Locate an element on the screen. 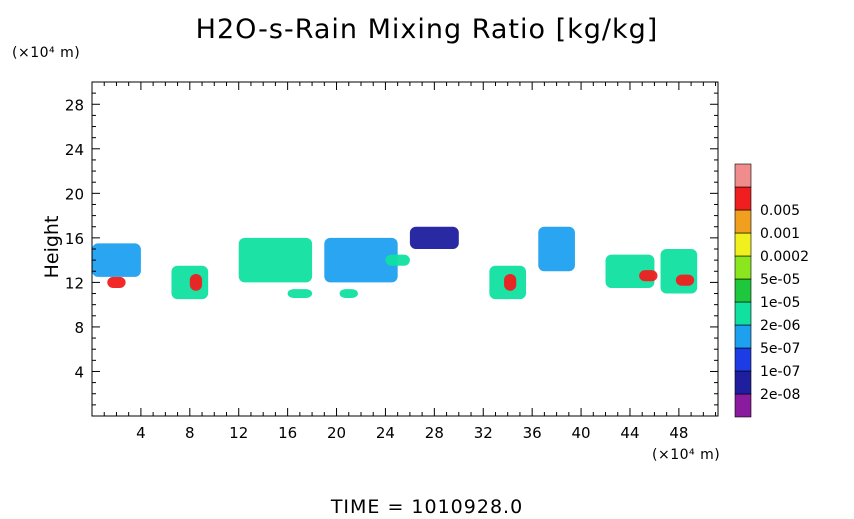  colorbar-label: 2e-06 is located at coordinates (780, 326).